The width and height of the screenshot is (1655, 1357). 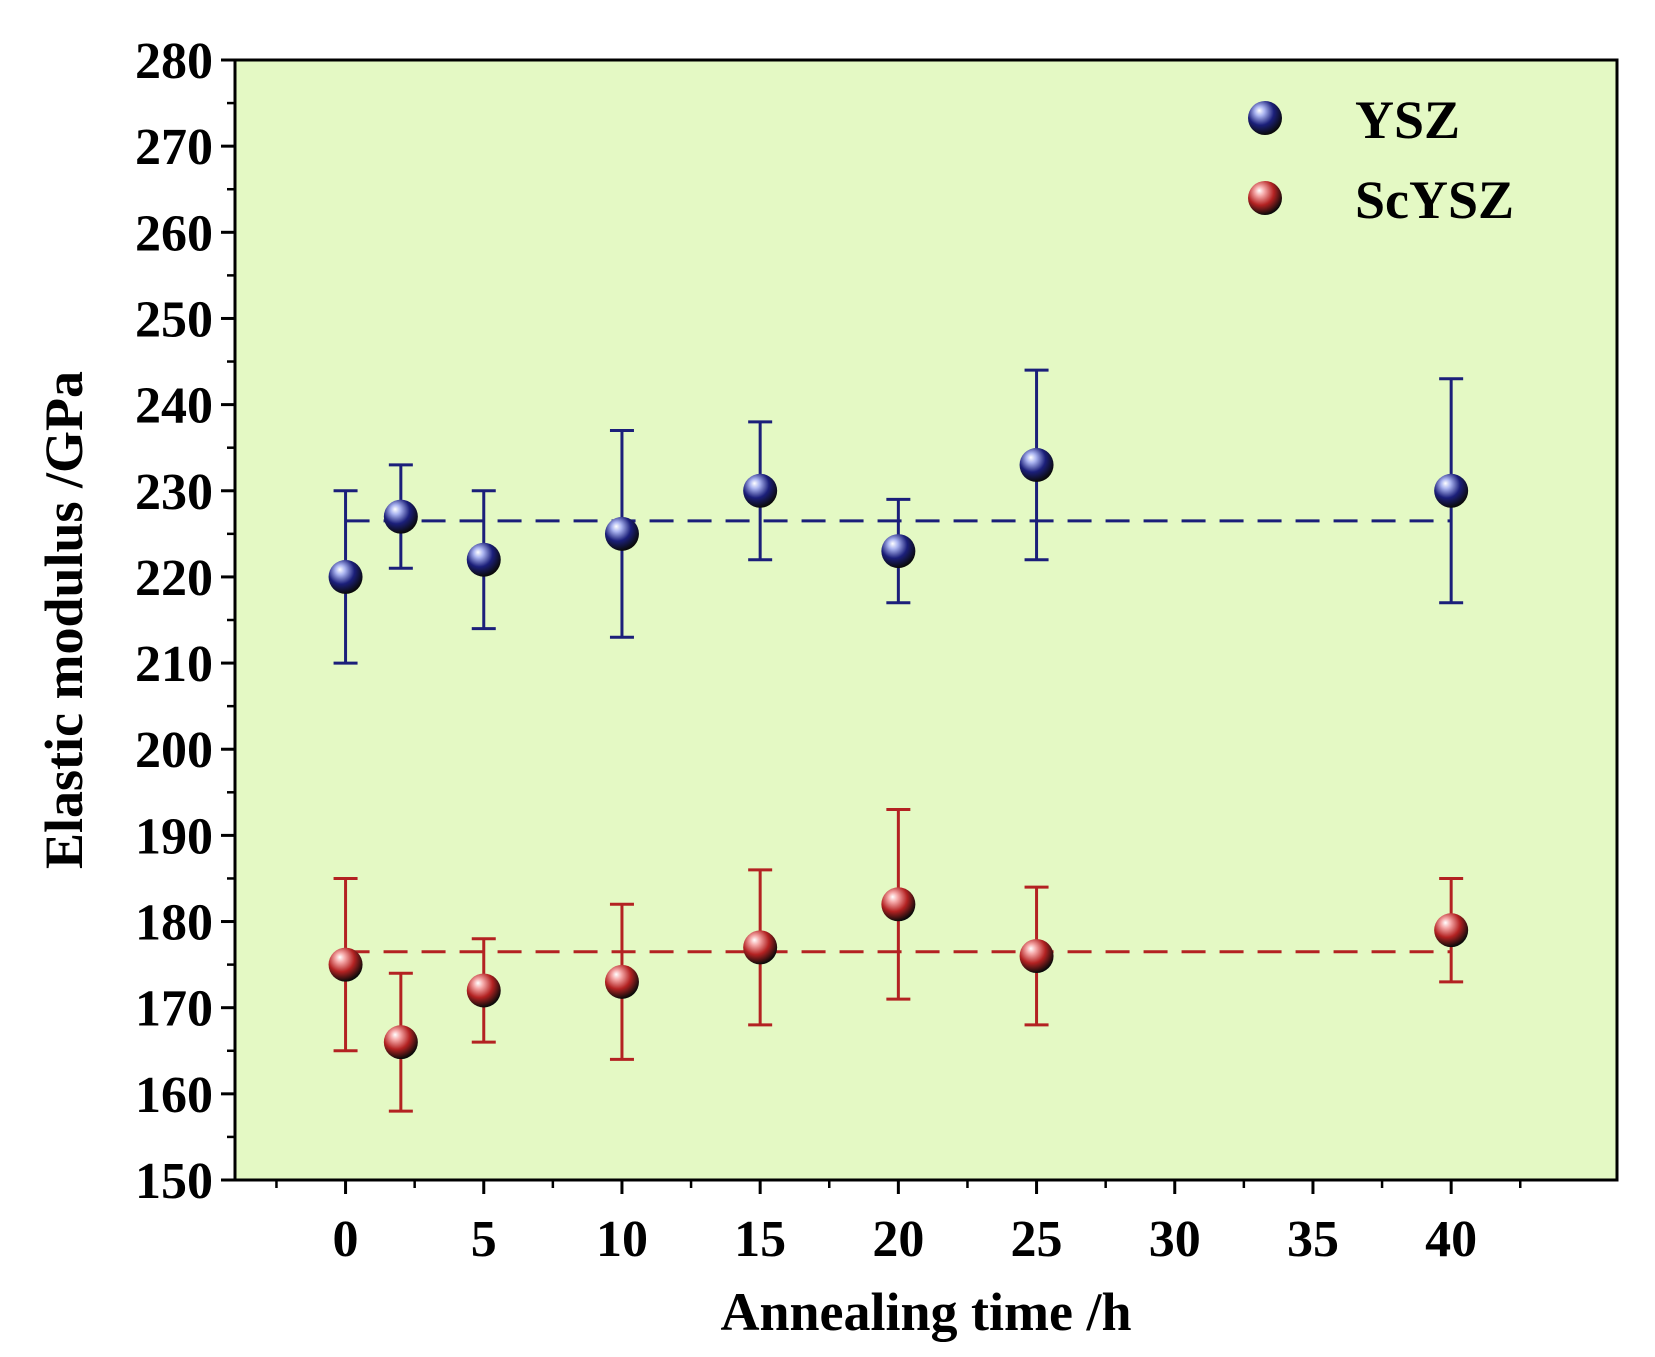 I want to click on x-tick-label: 5, so click(x=484, y=1239).